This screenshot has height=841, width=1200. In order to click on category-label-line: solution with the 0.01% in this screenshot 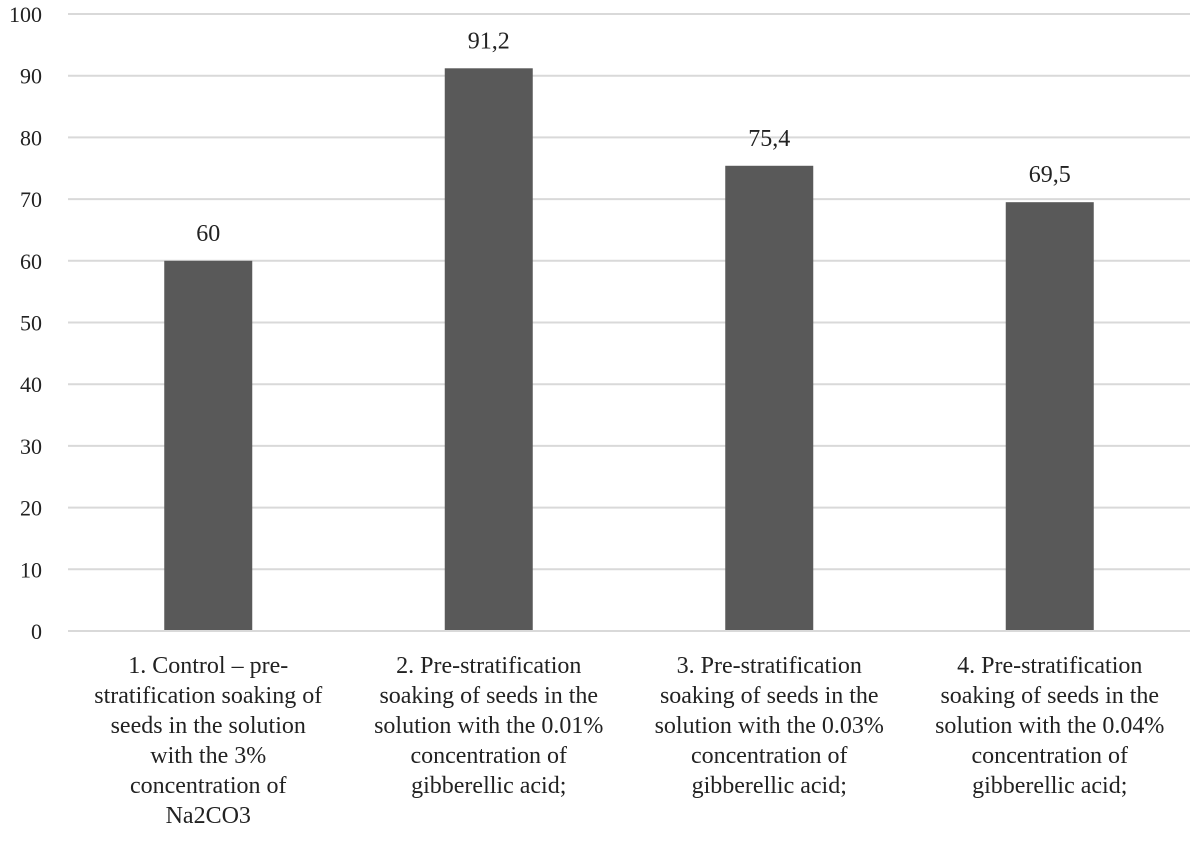, I will do `click(488, 726)`.